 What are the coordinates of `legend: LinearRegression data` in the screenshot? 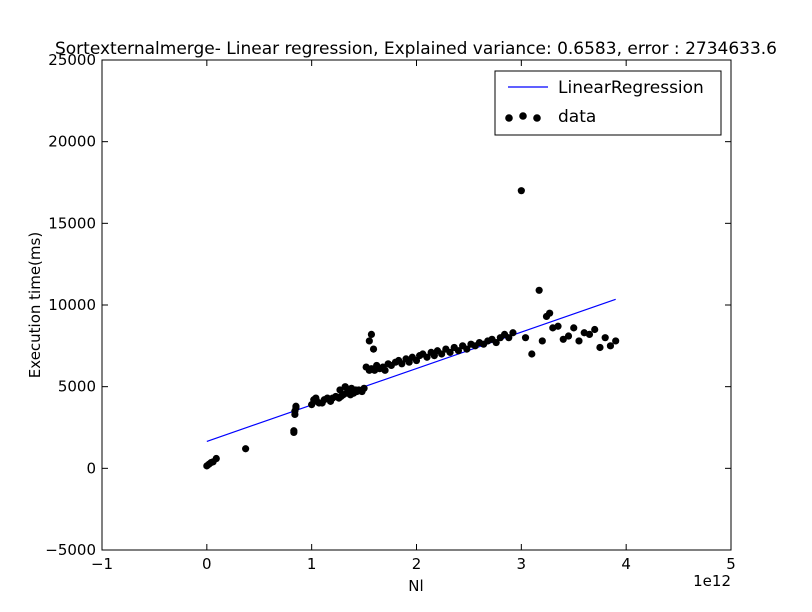 It's located at (608, 103).